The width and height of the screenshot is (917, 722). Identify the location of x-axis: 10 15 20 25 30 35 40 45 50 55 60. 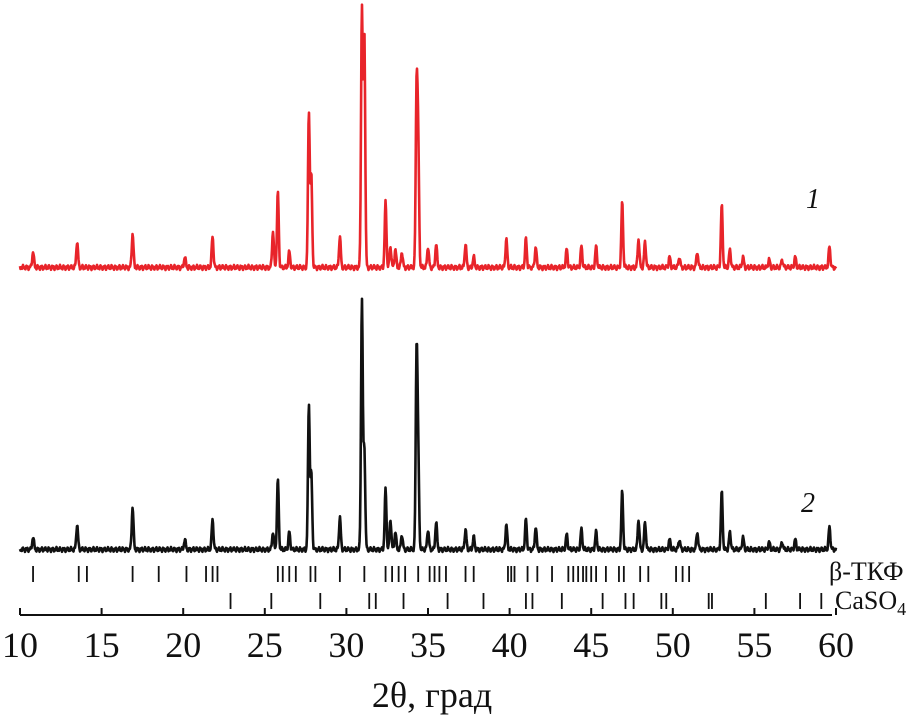
(428, 636).